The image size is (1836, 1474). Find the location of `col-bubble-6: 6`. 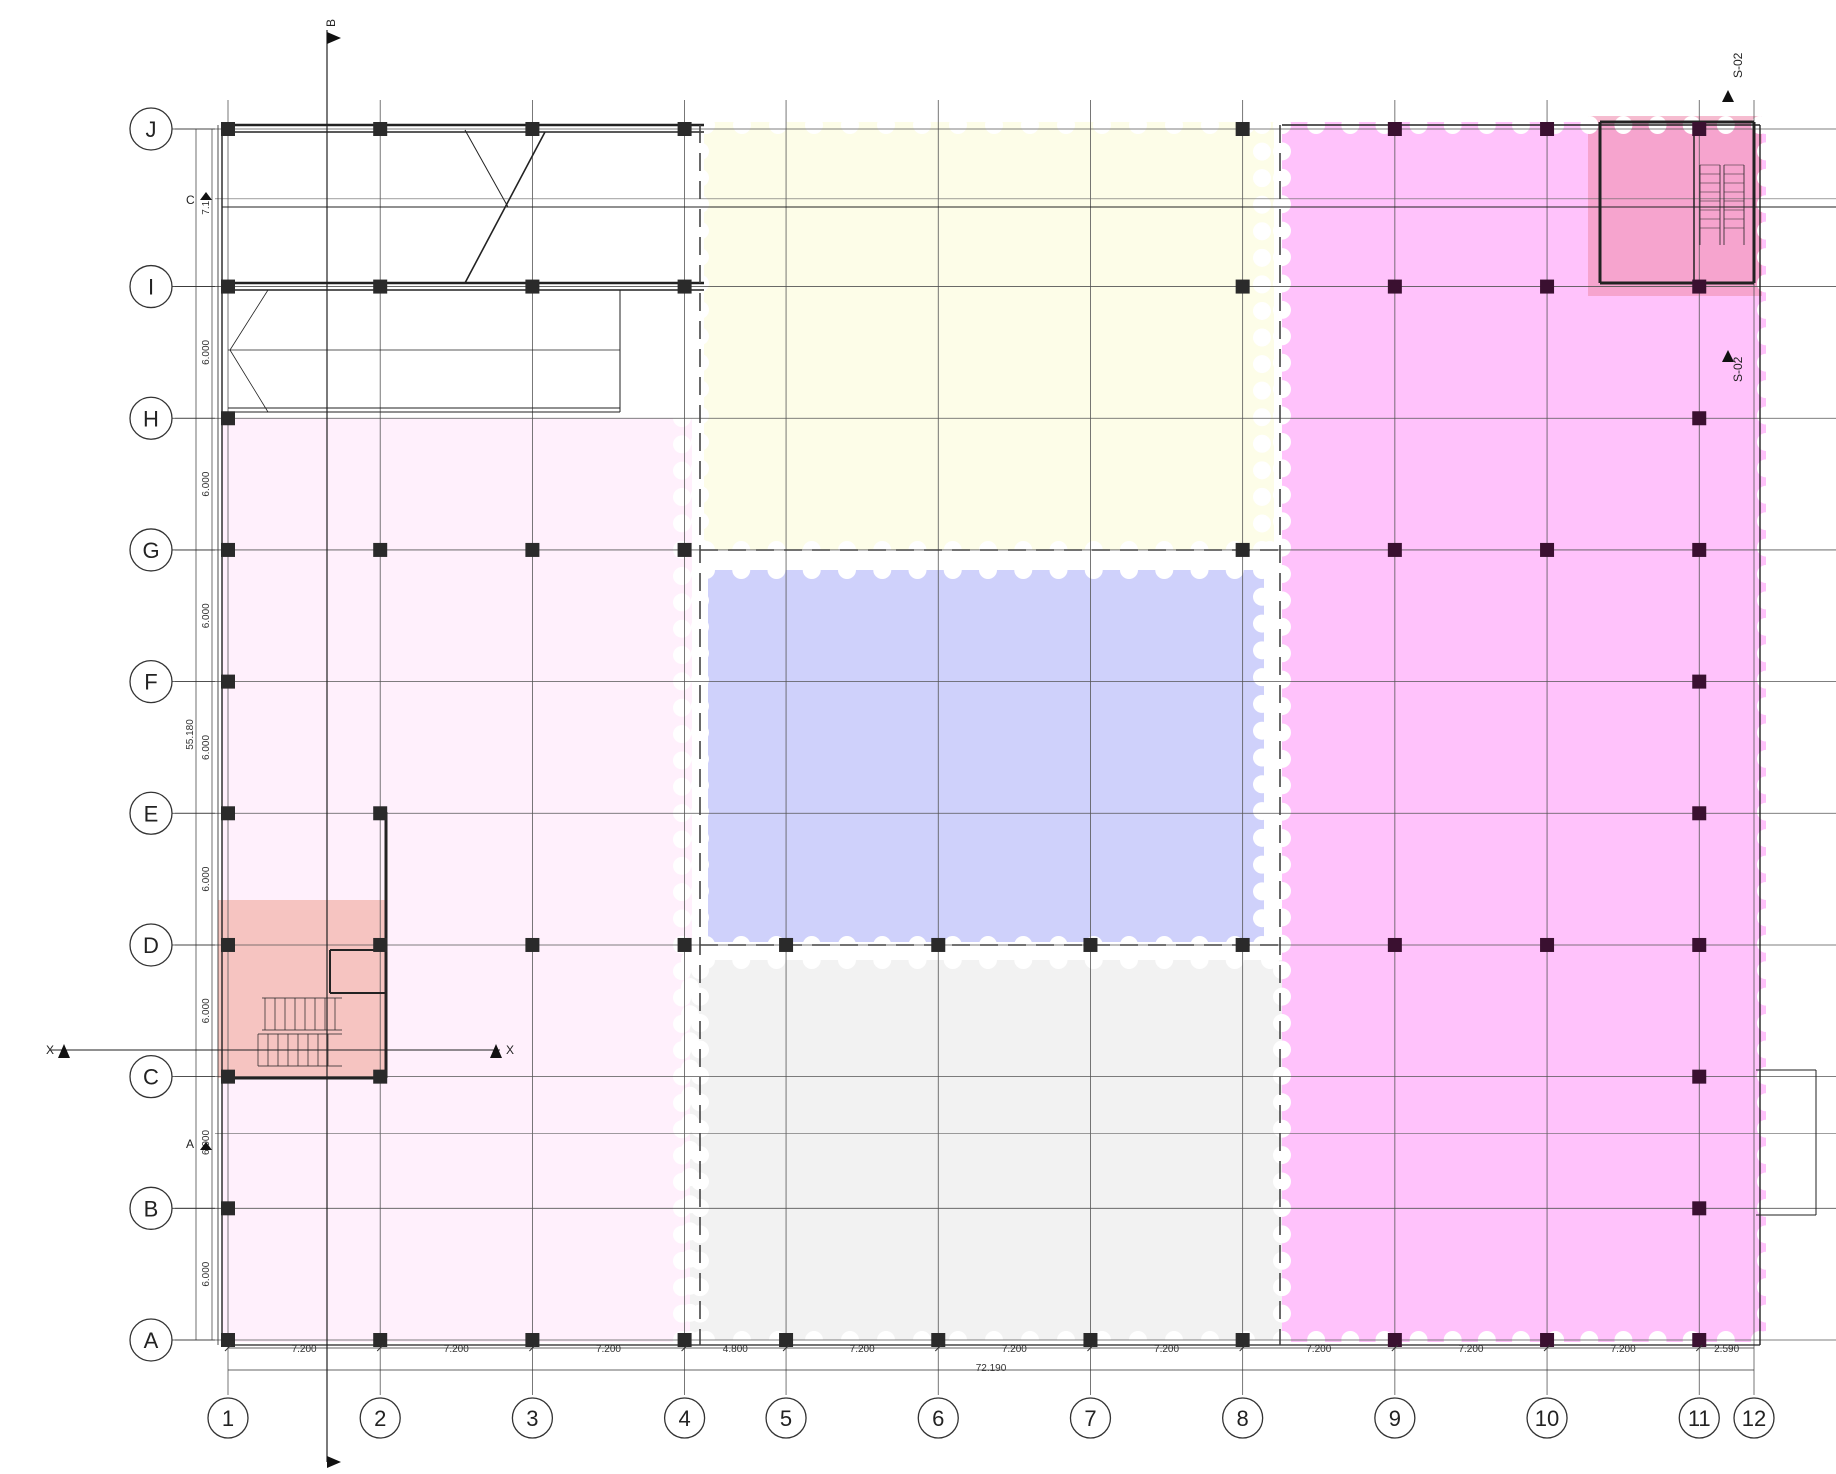

col-bubble-6: 6 is located at coordinates (938, 1418).